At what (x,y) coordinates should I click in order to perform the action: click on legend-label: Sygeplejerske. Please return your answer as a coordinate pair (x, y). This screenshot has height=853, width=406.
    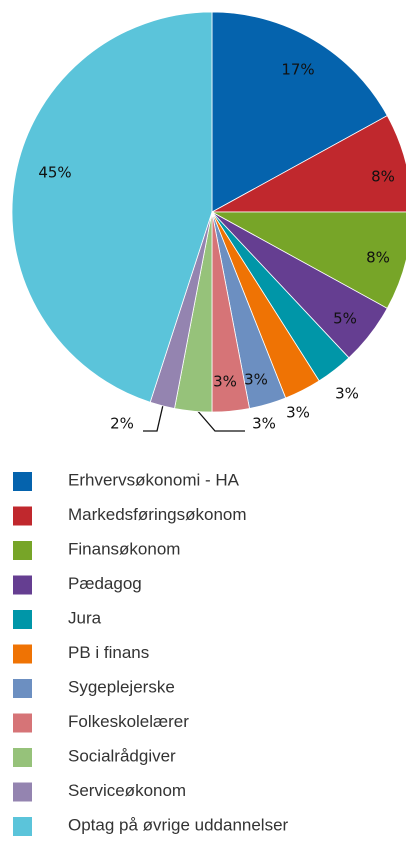
    Looking at the image, I should click on (121, 686).